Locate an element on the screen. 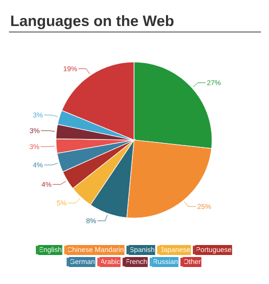 The height and width of the screenshot is (284, 269). chart-title: Languages on the Web is located at coordinates (92, 22).